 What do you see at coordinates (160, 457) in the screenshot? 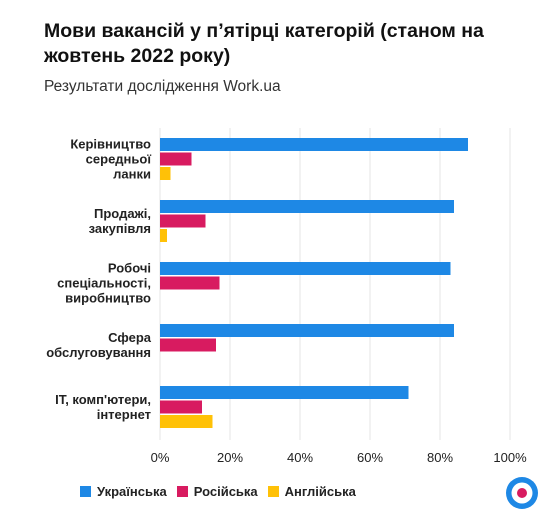
I see `x-tick-label-0: 0%` at bounding box center [160, 457].